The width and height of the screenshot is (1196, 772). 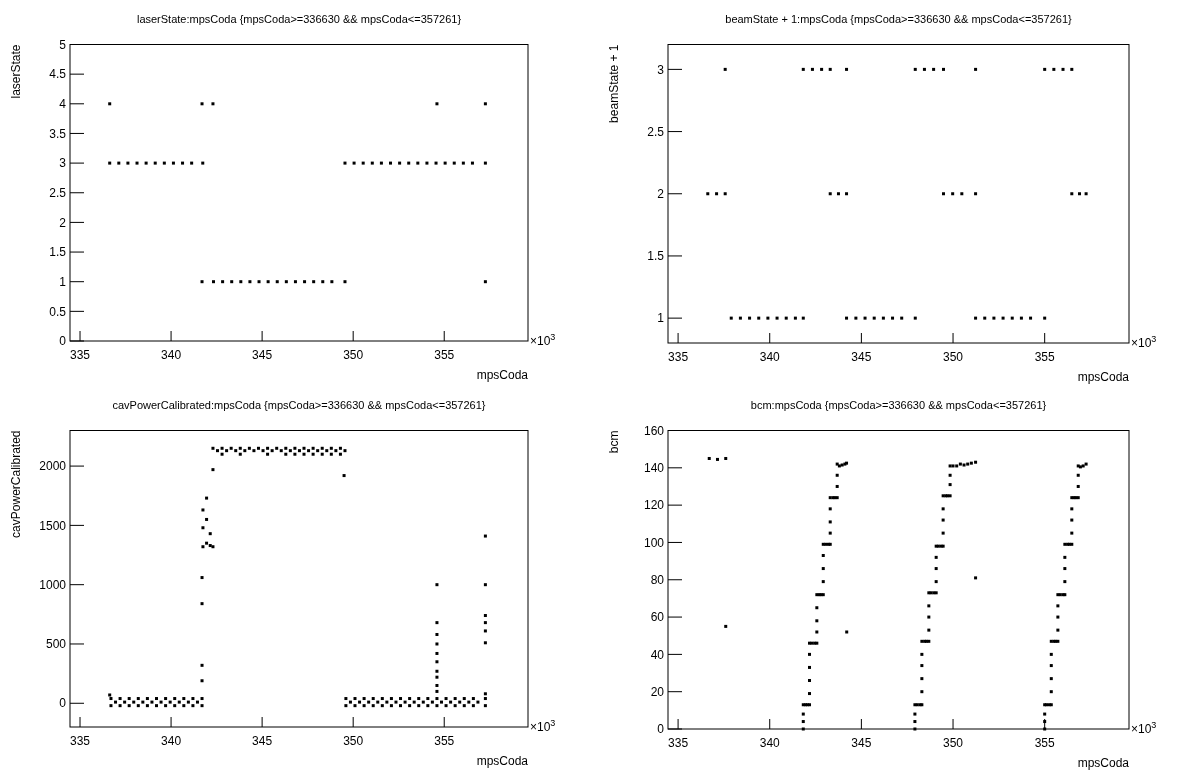 I want to click on y-tick-label: 60, so click(x=657, y=617).